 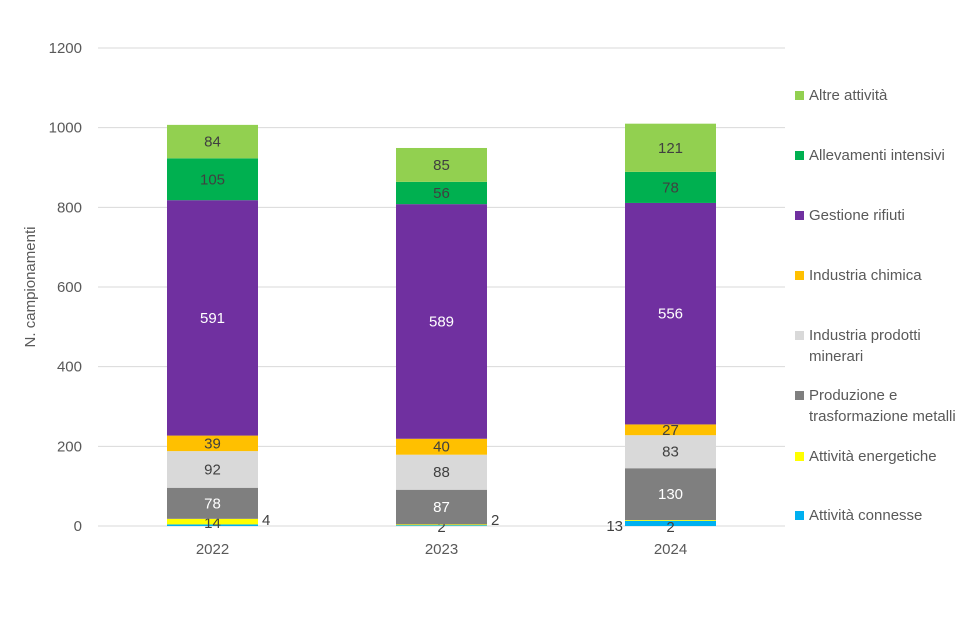 What do you see at coordinates (865, 346) in the screenshot?
I see `legend-label: Industria prodotti minerari` at bounding box center [865, 346].